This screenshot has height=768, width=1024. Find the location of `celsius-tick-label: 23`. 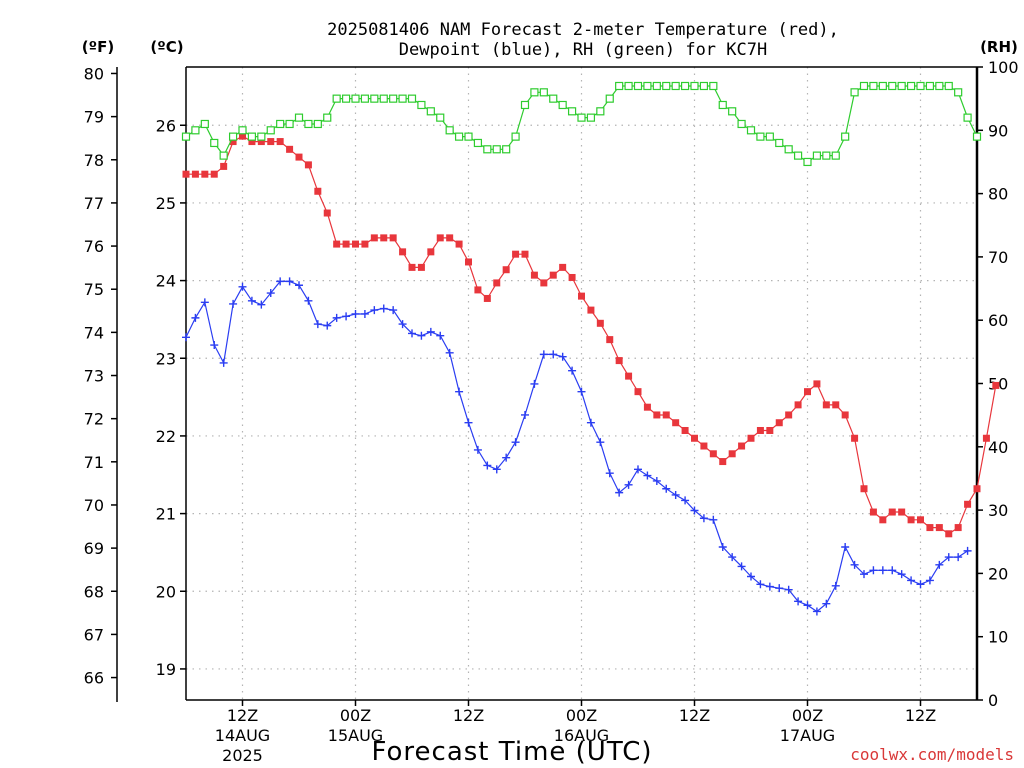

celsius-tick-label: 23 is located at coordinates (166, 358).